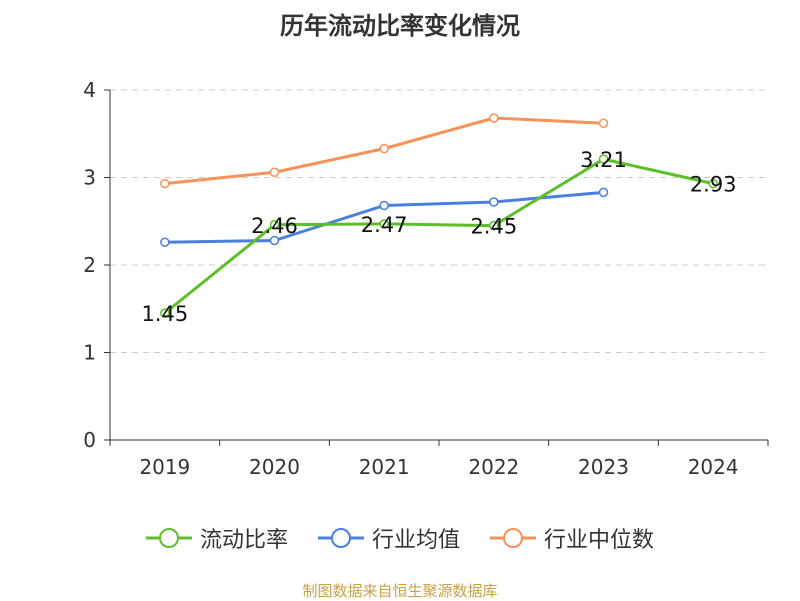  I want to click on data-label: 2.45, so click(493, 227).